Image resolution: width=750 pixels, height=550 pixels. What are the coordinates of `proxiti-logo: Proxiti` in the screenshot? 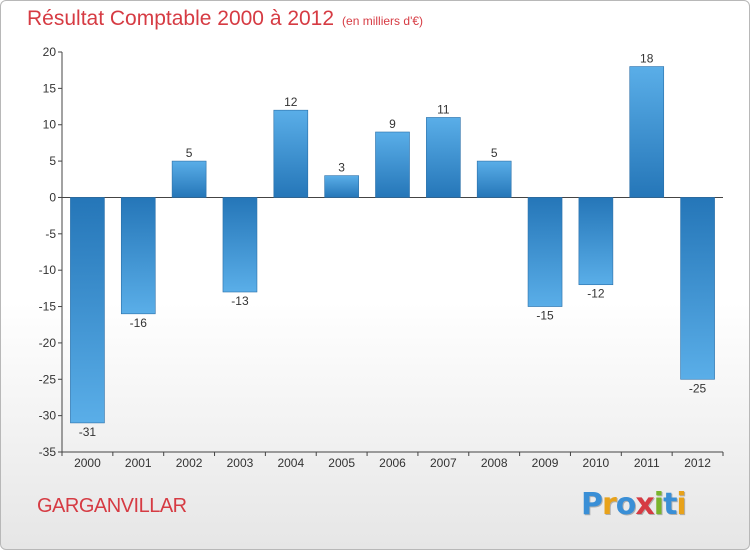 It's located at (634, 504).